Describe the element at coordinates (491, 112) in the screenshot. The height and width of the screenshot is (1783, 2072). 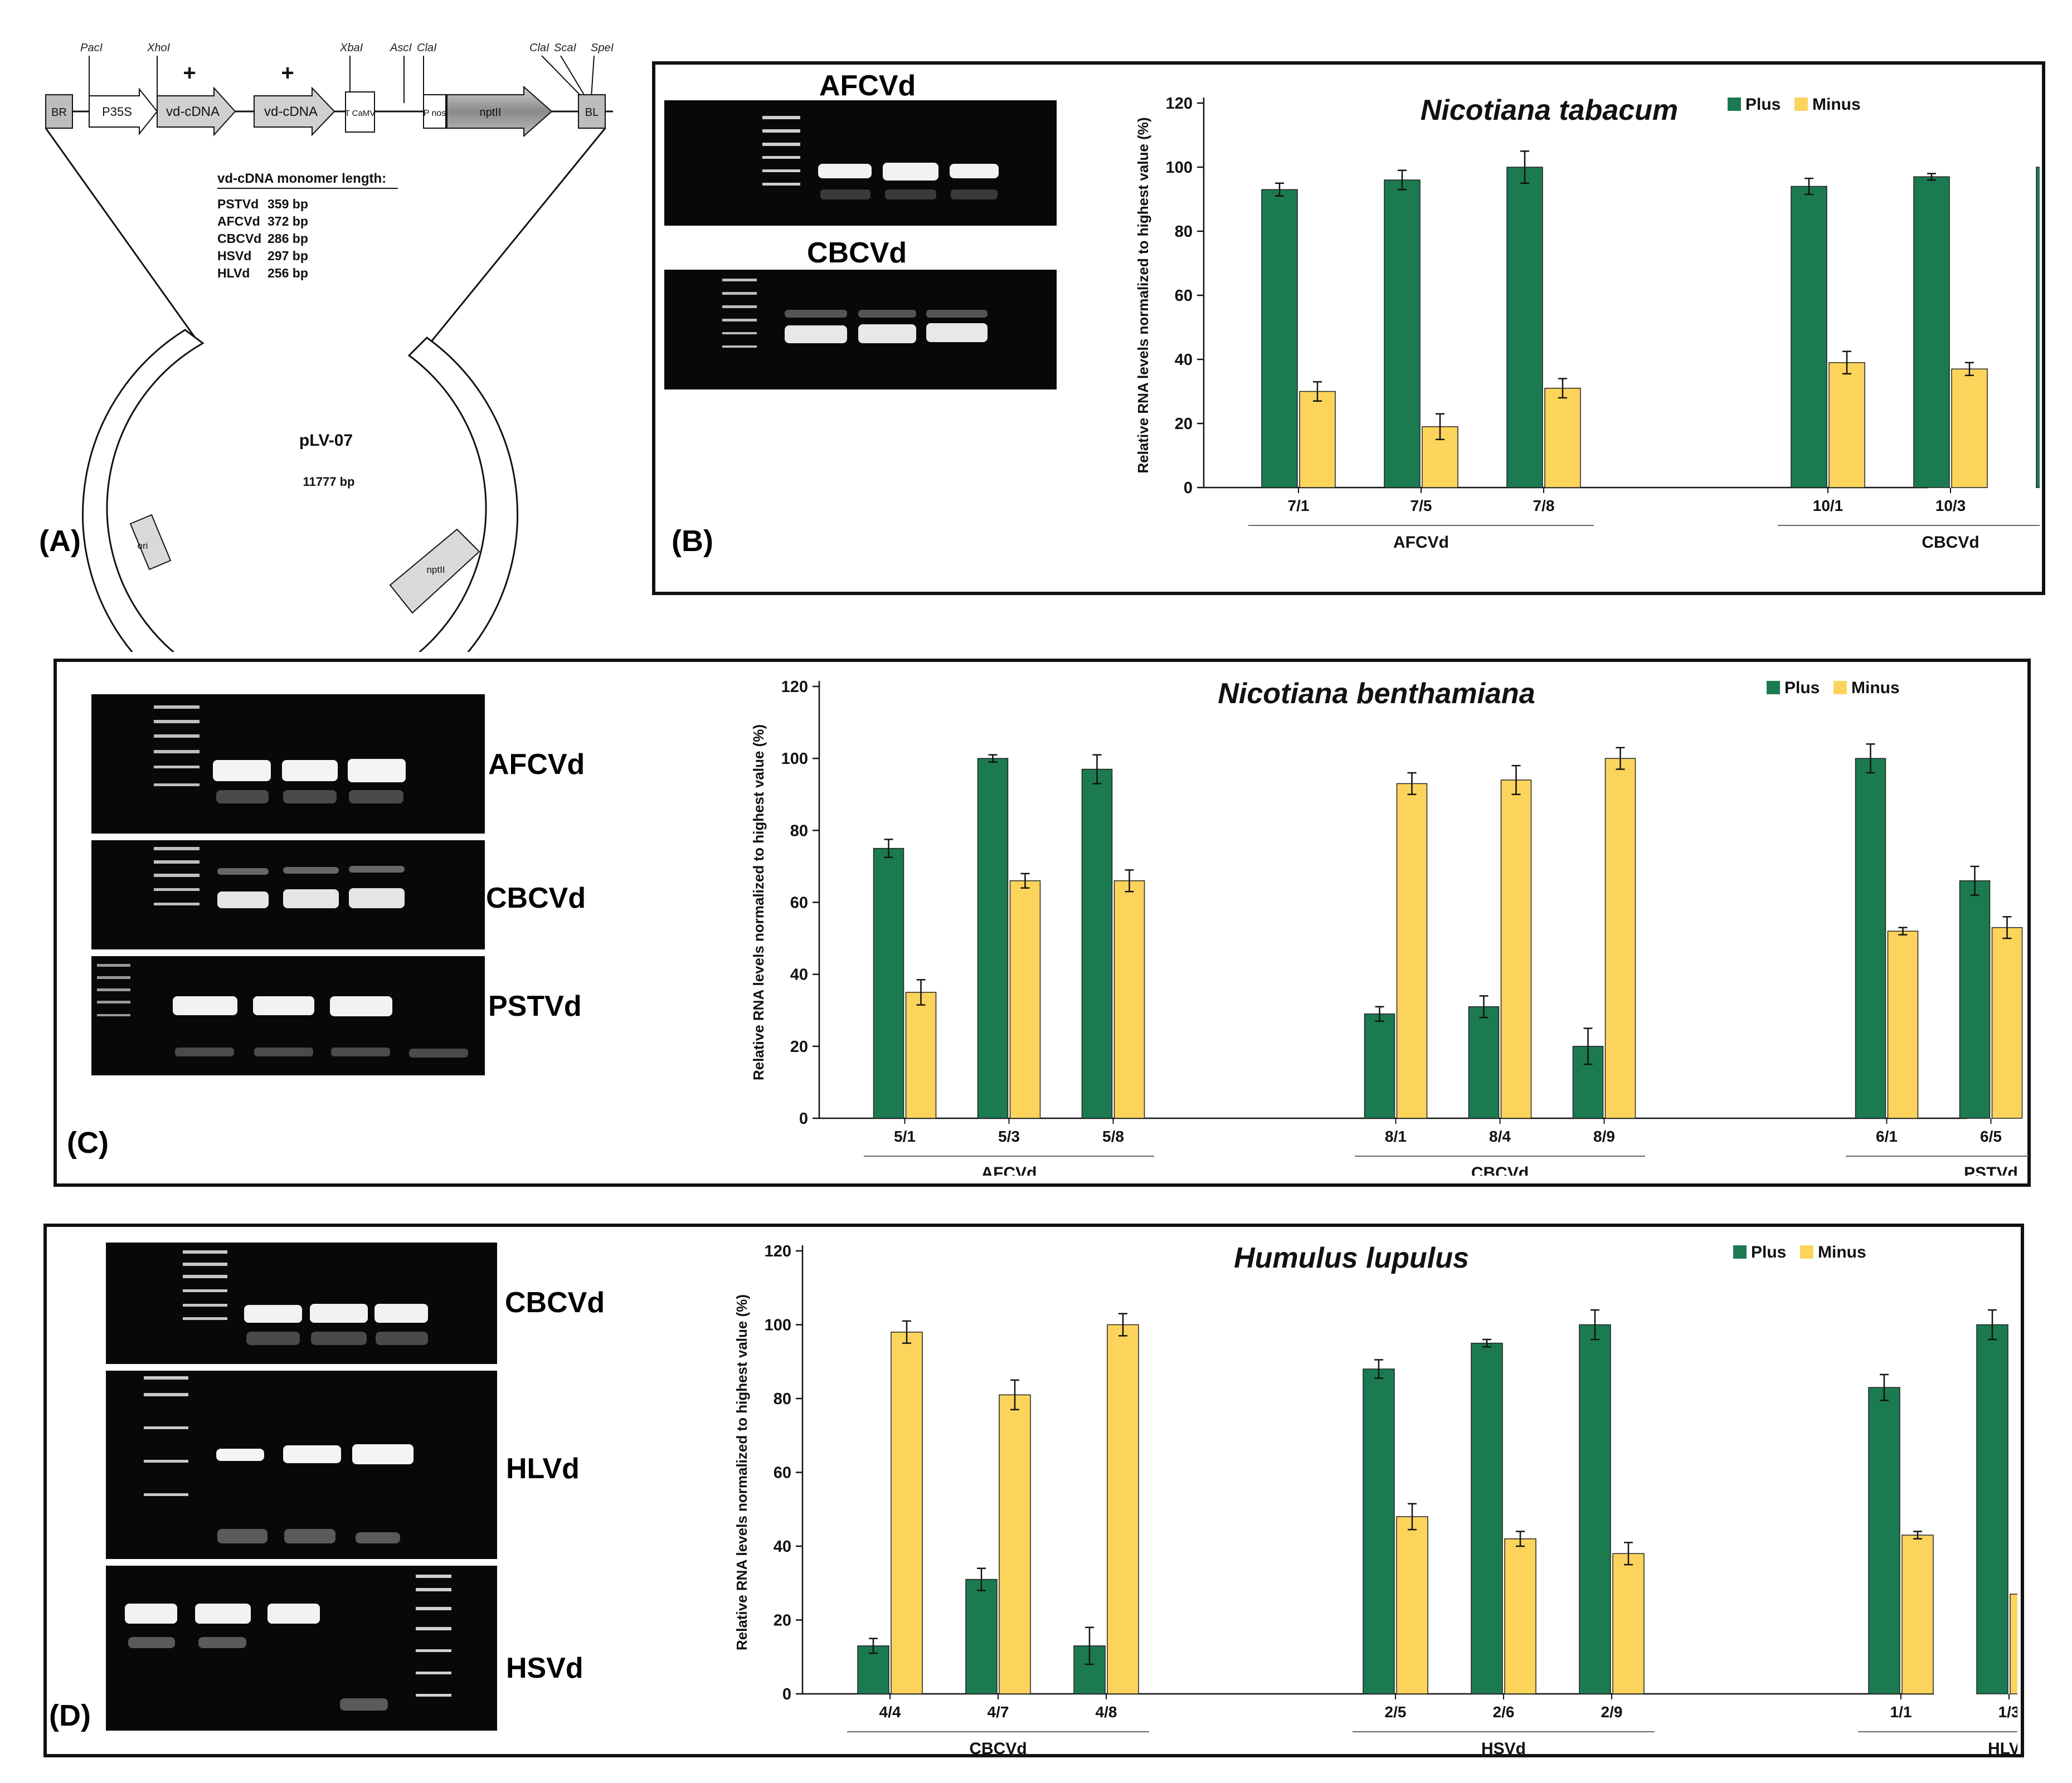
I see `feature-nptii: nptII` at that location.